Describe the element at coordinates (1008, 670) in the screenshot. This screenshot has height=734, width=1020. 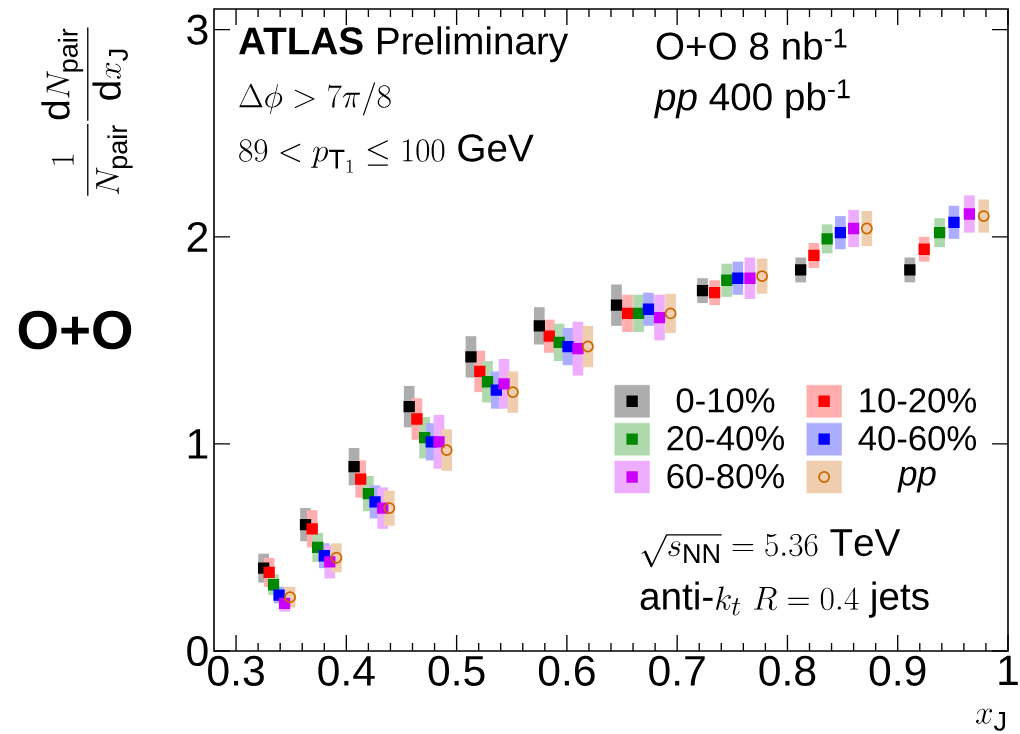
I see `x-tick-label: 1` at that location.